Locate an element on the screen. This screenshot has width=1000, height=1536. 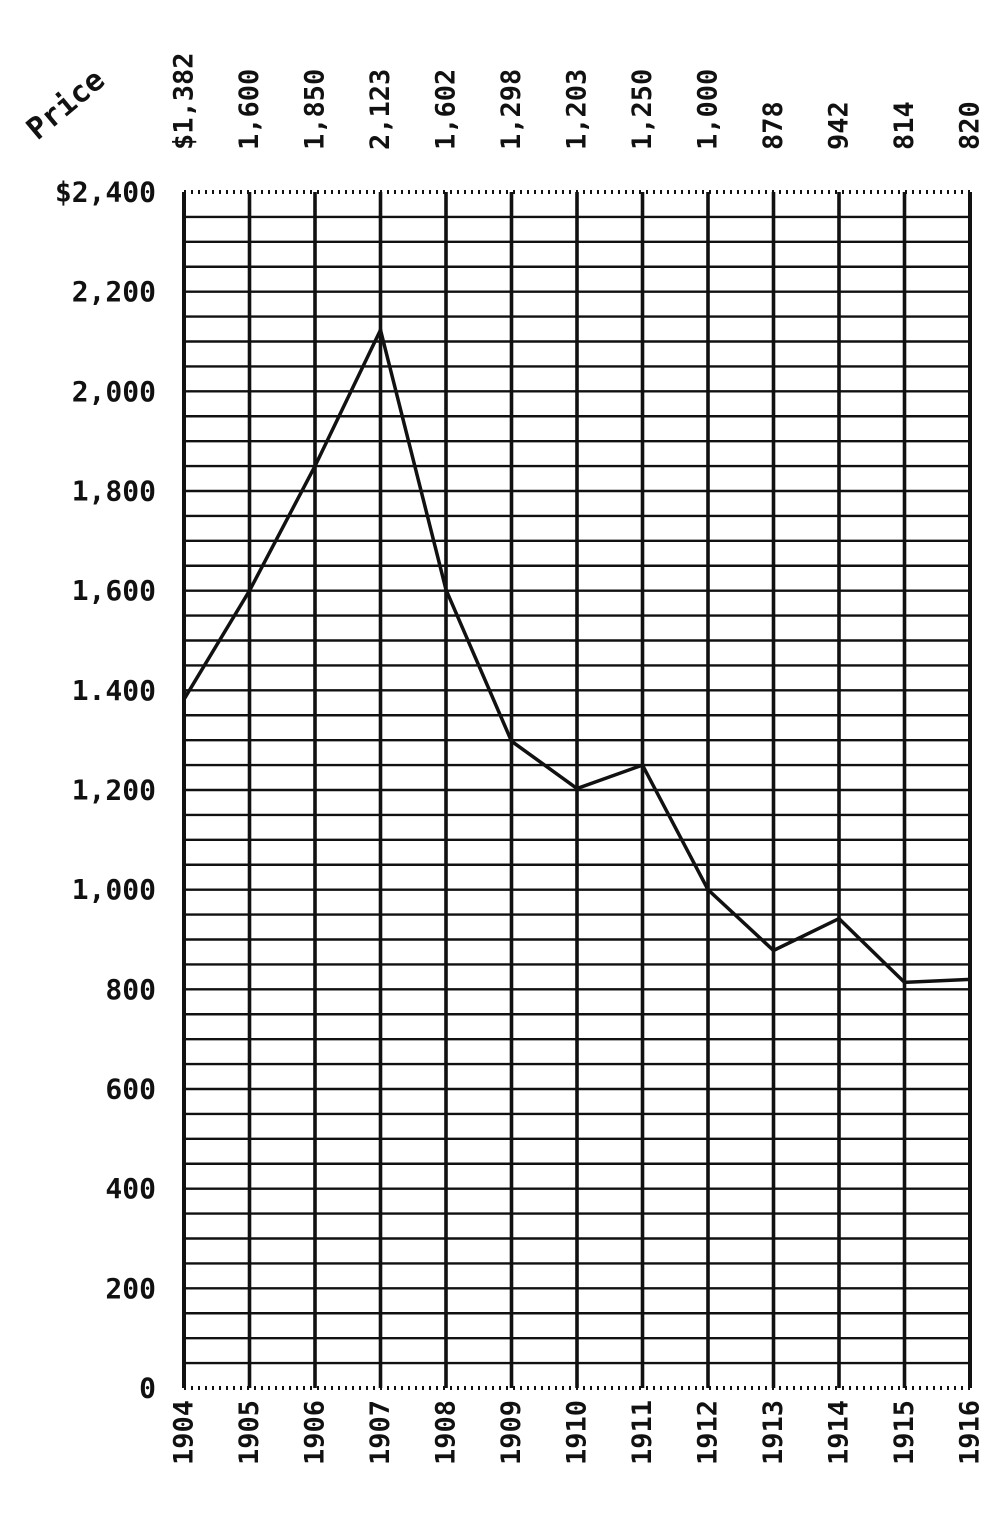
y-tick-label: 0 is located at coordinates (147, 1388).